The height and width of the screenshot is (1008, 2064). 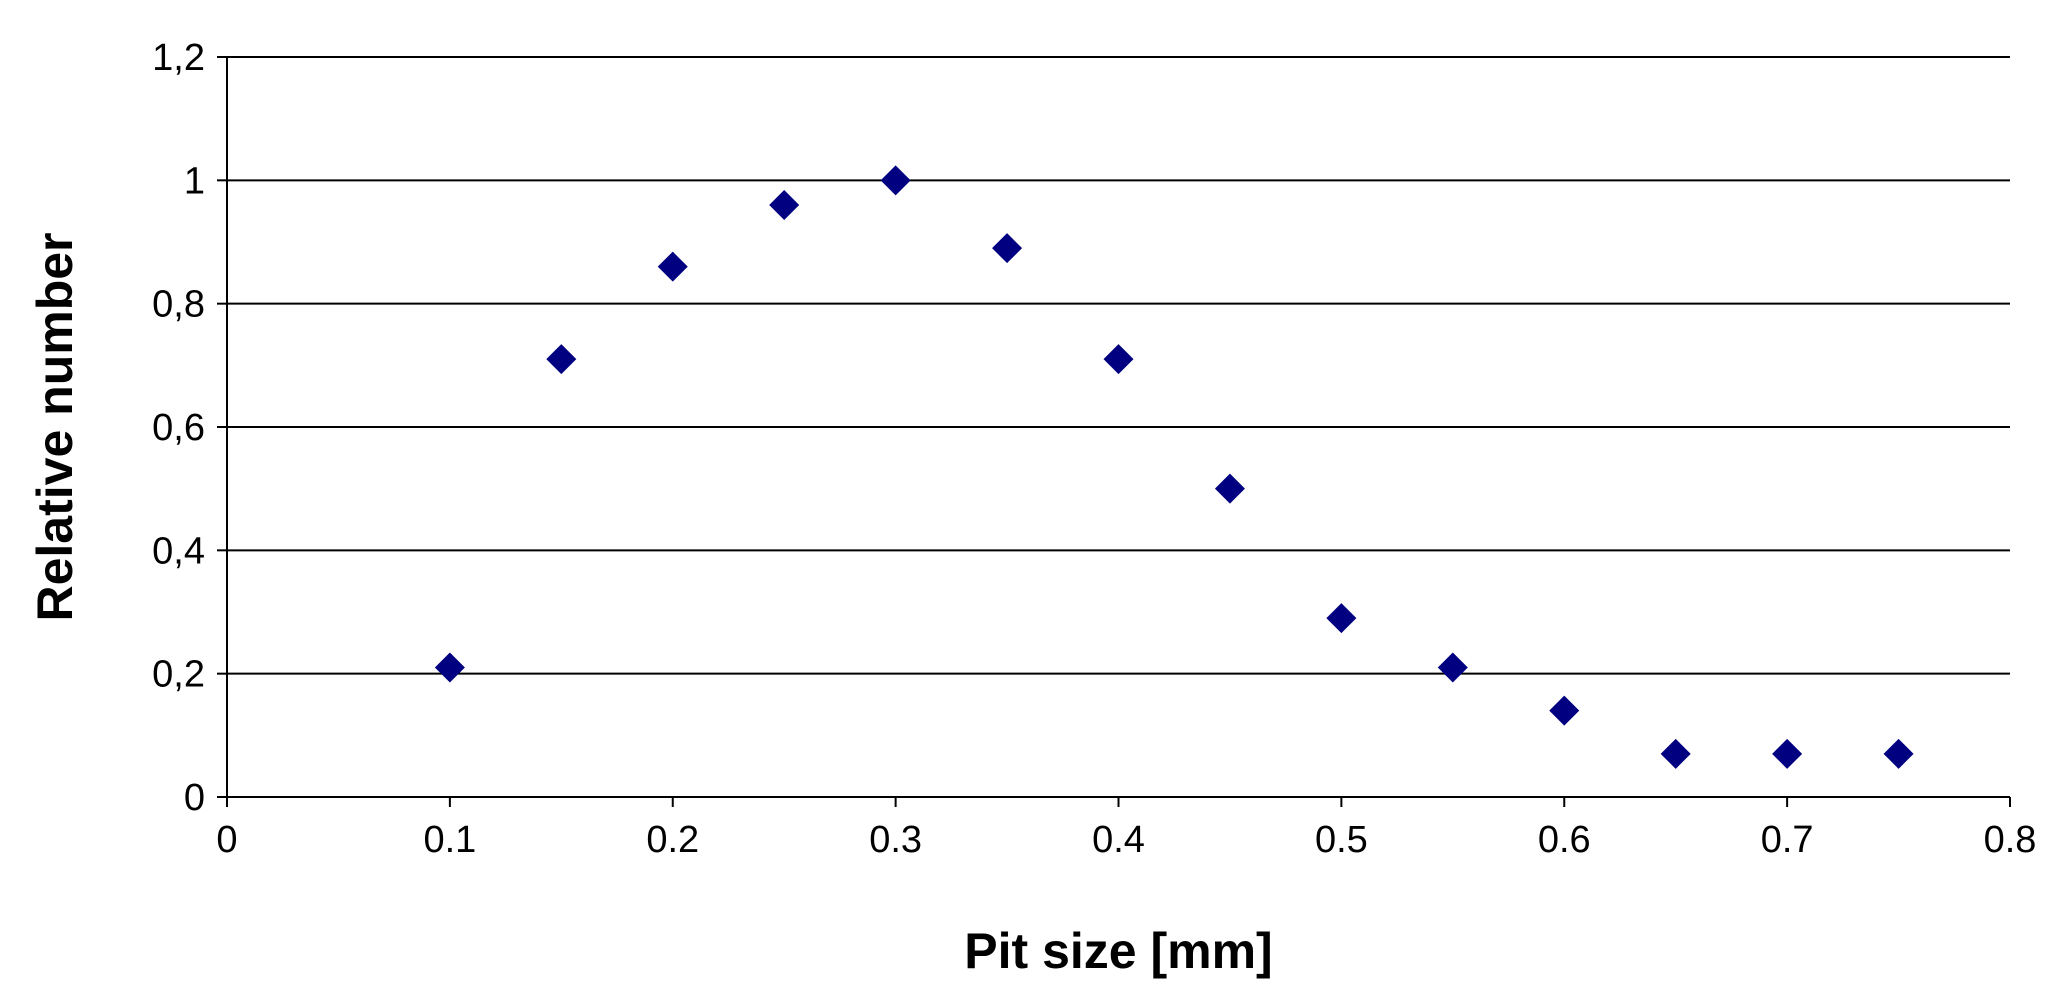 I want to click on y-tick-label: 0, so click(x=194, y=798).